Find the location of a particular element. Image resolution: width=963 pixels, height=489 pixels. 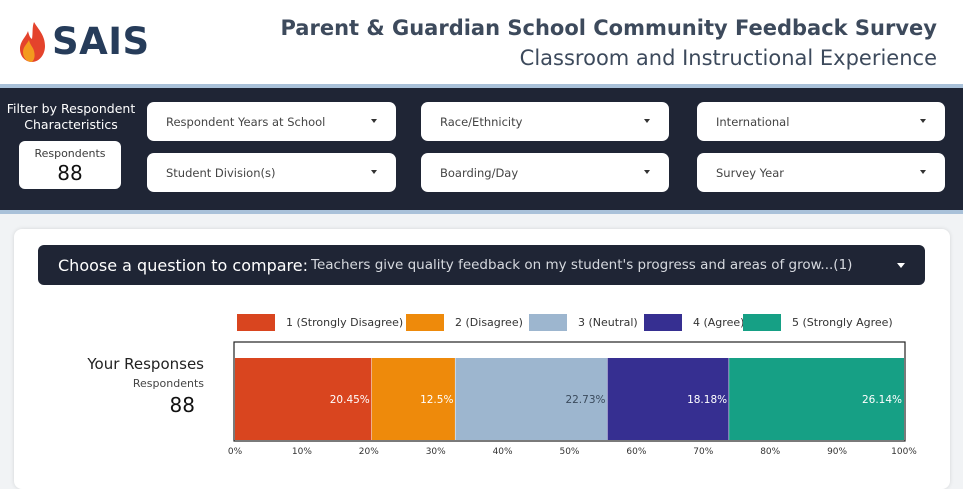

x-tick-label: 0% is located at coordinates (235, 452).